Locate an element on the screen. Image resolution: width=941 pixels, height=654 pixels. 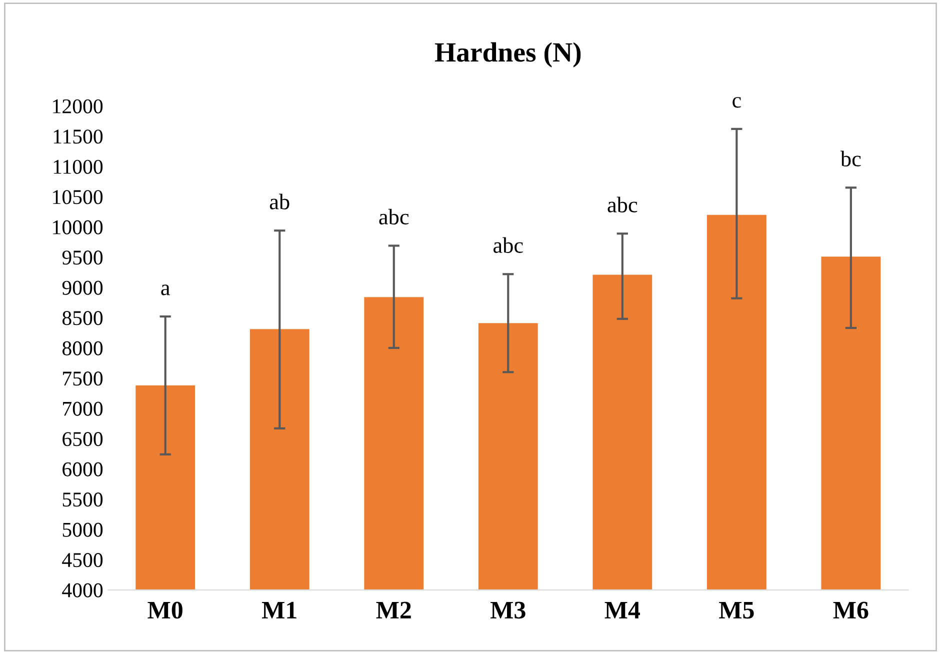
y-tick-label: 10500 is located at coordinates (78, 197).